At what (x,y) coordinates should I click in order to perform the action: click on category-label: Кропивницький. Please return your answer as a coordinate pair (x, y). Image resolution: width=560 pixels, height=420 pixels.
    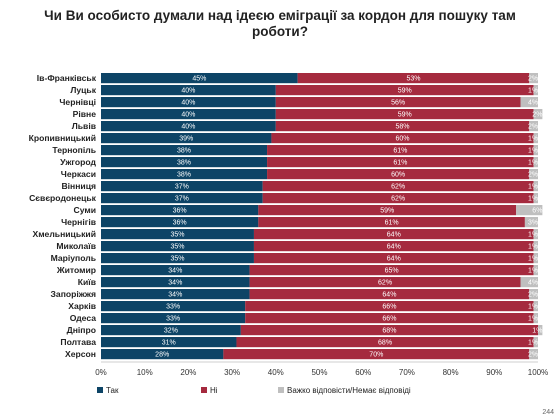
    Looking at the image, I should click on (62, 138).